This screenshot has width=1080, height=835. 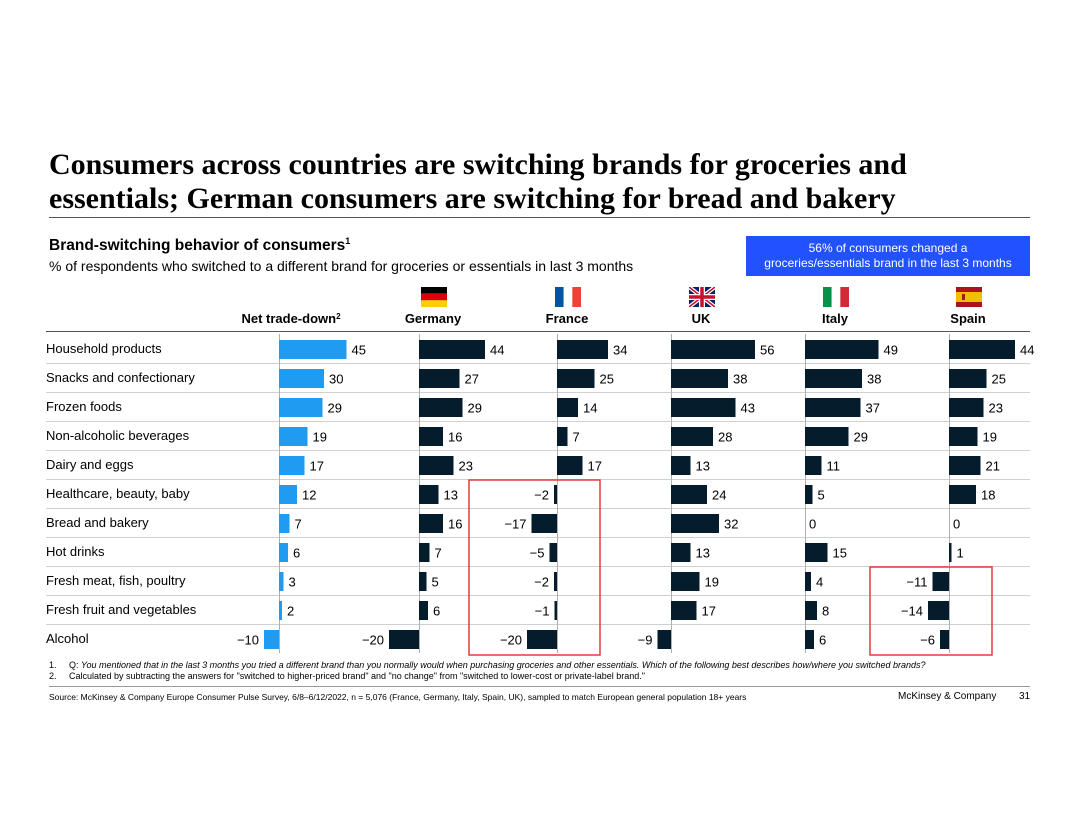 I want to click on callout-line-1: 56% of consumers changed a, so click(x=888, y=248).